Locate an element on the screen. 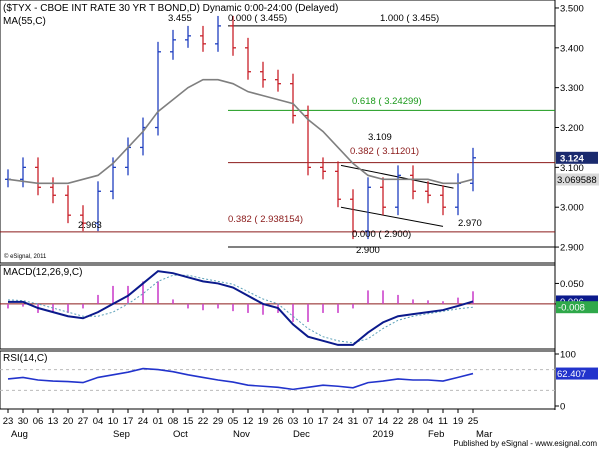 This screenshot has height=450, width=600. x-month-label: Feb is located at coordinates (436, 434).